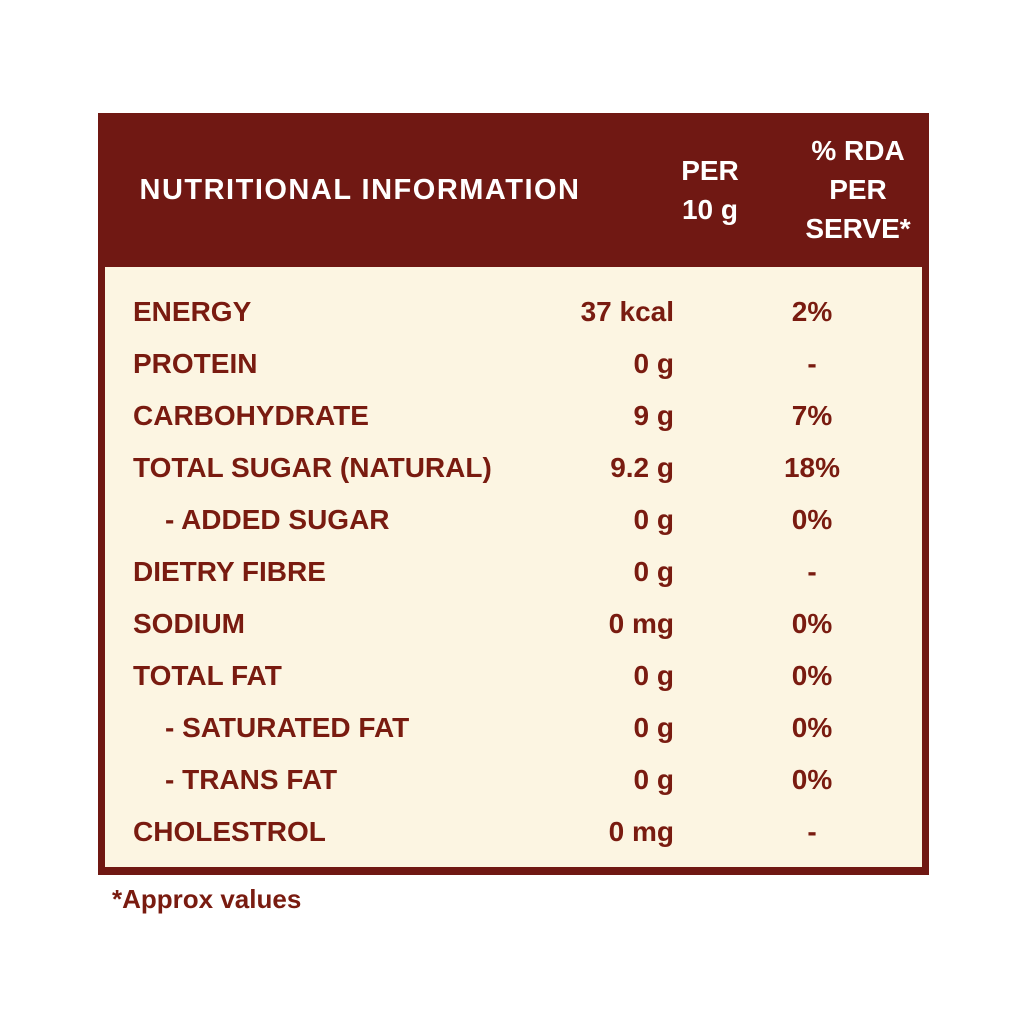 Image resolution: width=1024 pixels, height=1024 pixels. Describe the element at coordinates (513, 676) in the screenshot. I see `table-row-total-fat: TOTAL FAT 0 g 0%` at that location.